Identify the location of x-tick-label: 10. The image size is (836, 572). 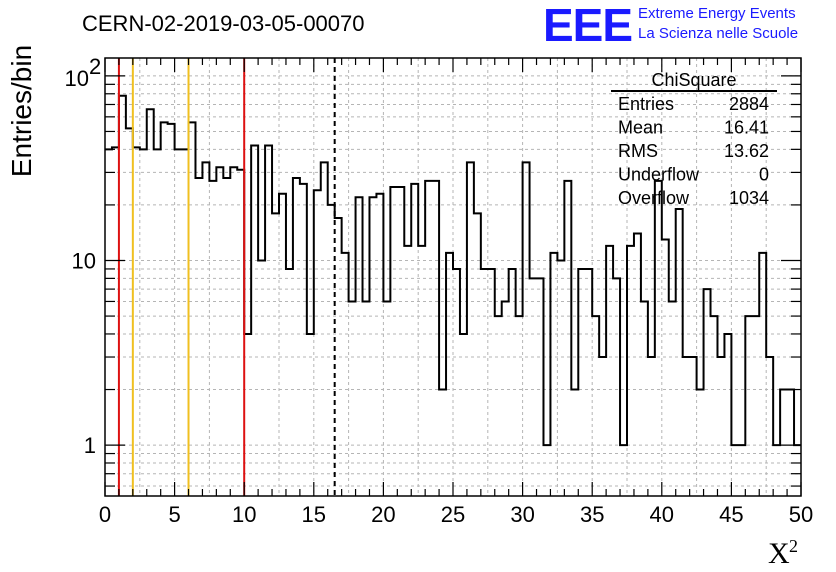
(244, 514).